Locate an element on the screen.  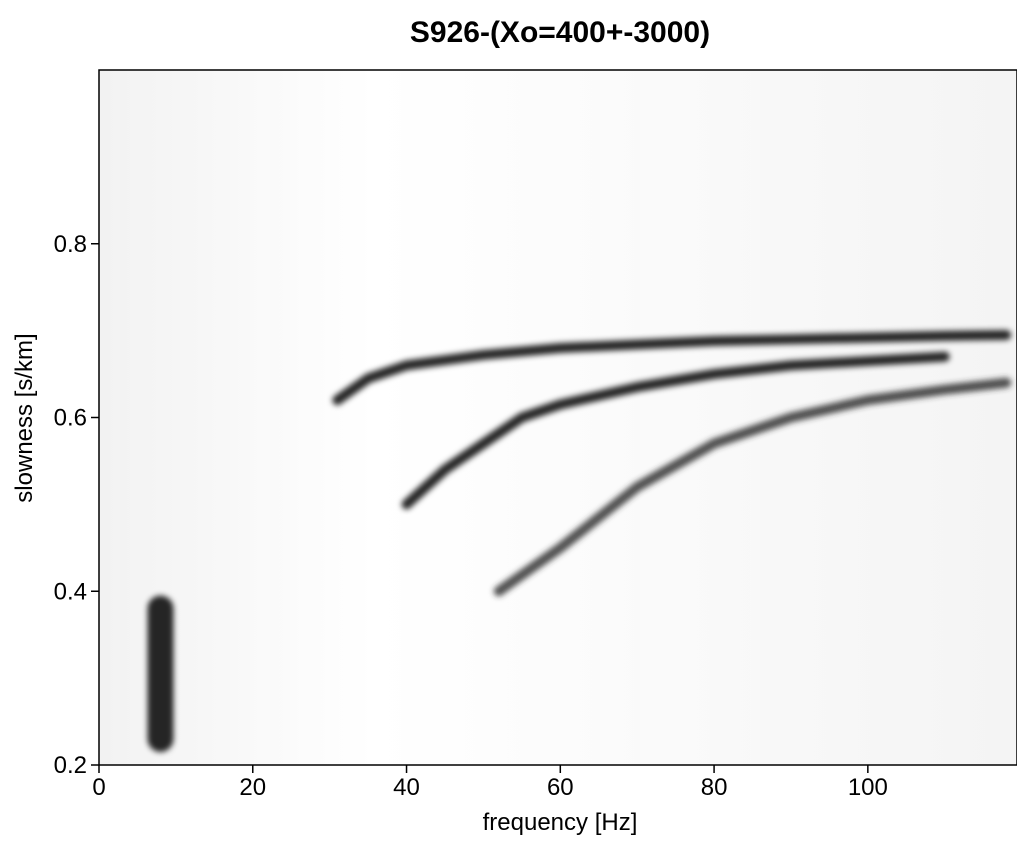
y-tick-label: 0.2 is located at coordinates (70, 765).